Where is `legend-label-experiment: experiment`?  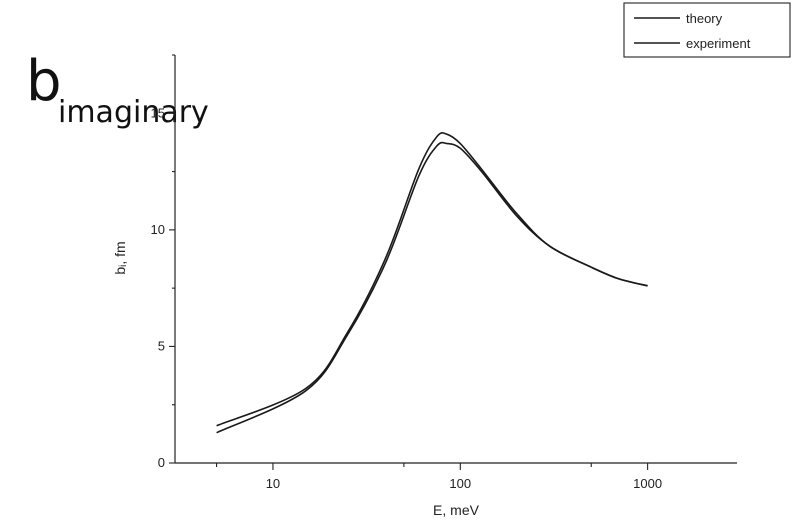
legend-label-experiment: experiment is located at coordinates (718, 43).